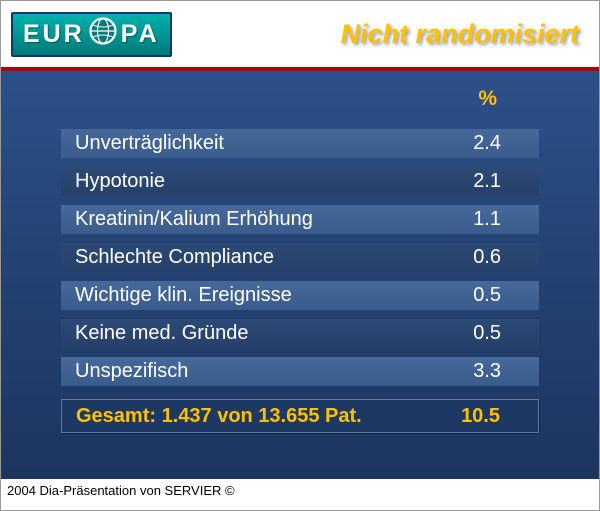 The image size is (600, 511). I want to click on row-label: Hypotonie, so click(120, 181).